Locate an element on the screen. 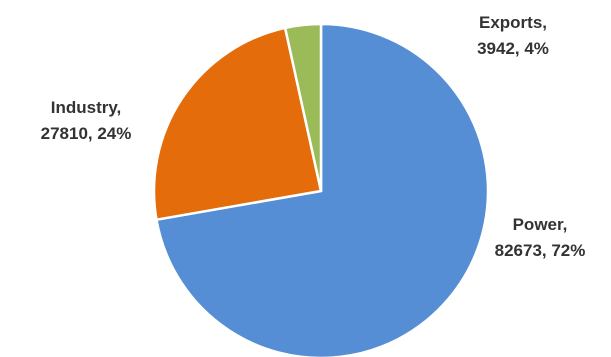  slice-label-industry: Industry, 27810, 24% is located at coordinates (86, 120).